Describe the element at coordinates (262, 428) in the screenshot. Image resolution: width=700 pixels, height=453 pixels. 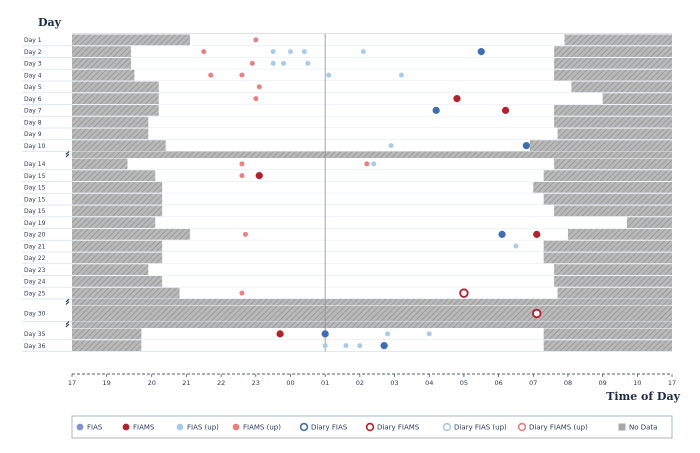
I see `legend-label: FIAMS (up)` at that location.